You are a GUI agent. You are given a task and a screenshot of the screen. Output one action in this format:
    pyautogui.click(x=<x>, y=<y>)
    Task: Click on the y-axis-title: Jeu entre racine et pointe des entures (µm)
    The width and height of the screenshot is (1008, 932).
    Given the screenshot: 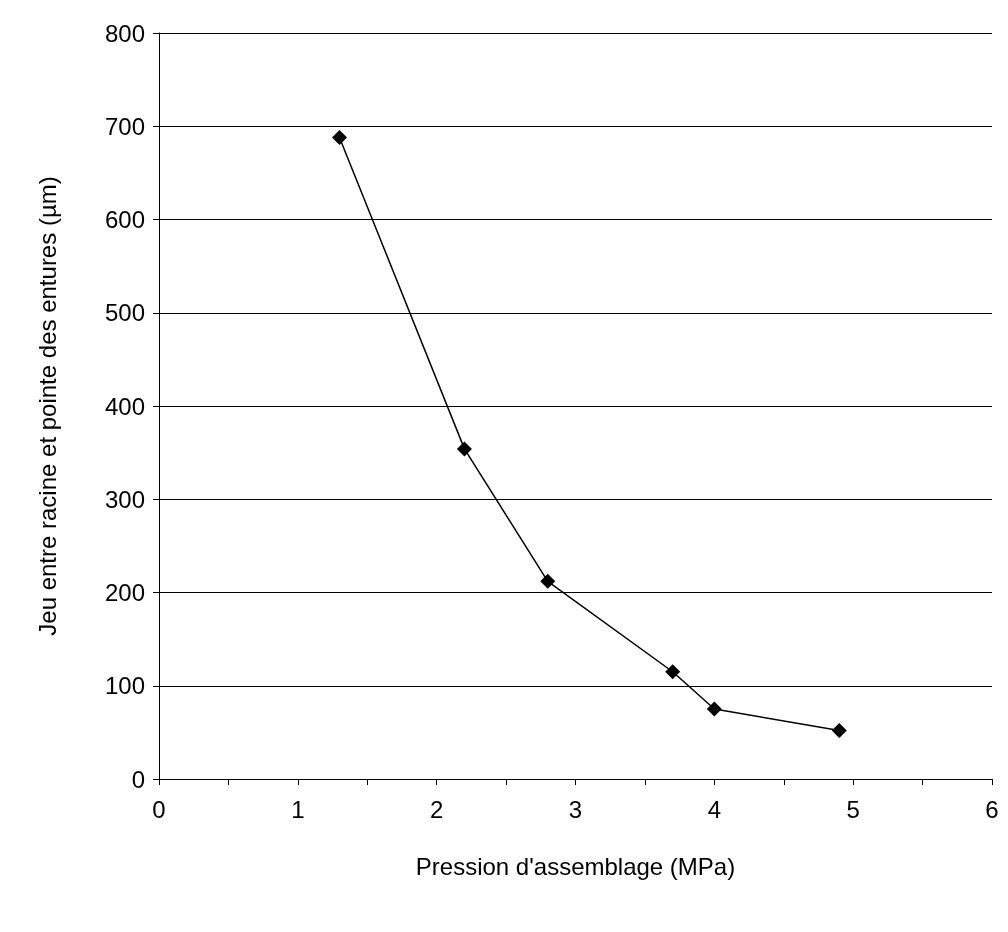 What is the action you would take?
    pyautogui.click(x=47, y=406)
    